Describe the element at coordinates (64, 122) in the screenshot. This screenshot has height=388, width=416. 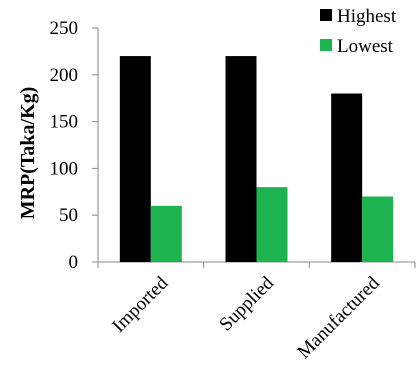
I see `y-tick-label: 150` at that location.